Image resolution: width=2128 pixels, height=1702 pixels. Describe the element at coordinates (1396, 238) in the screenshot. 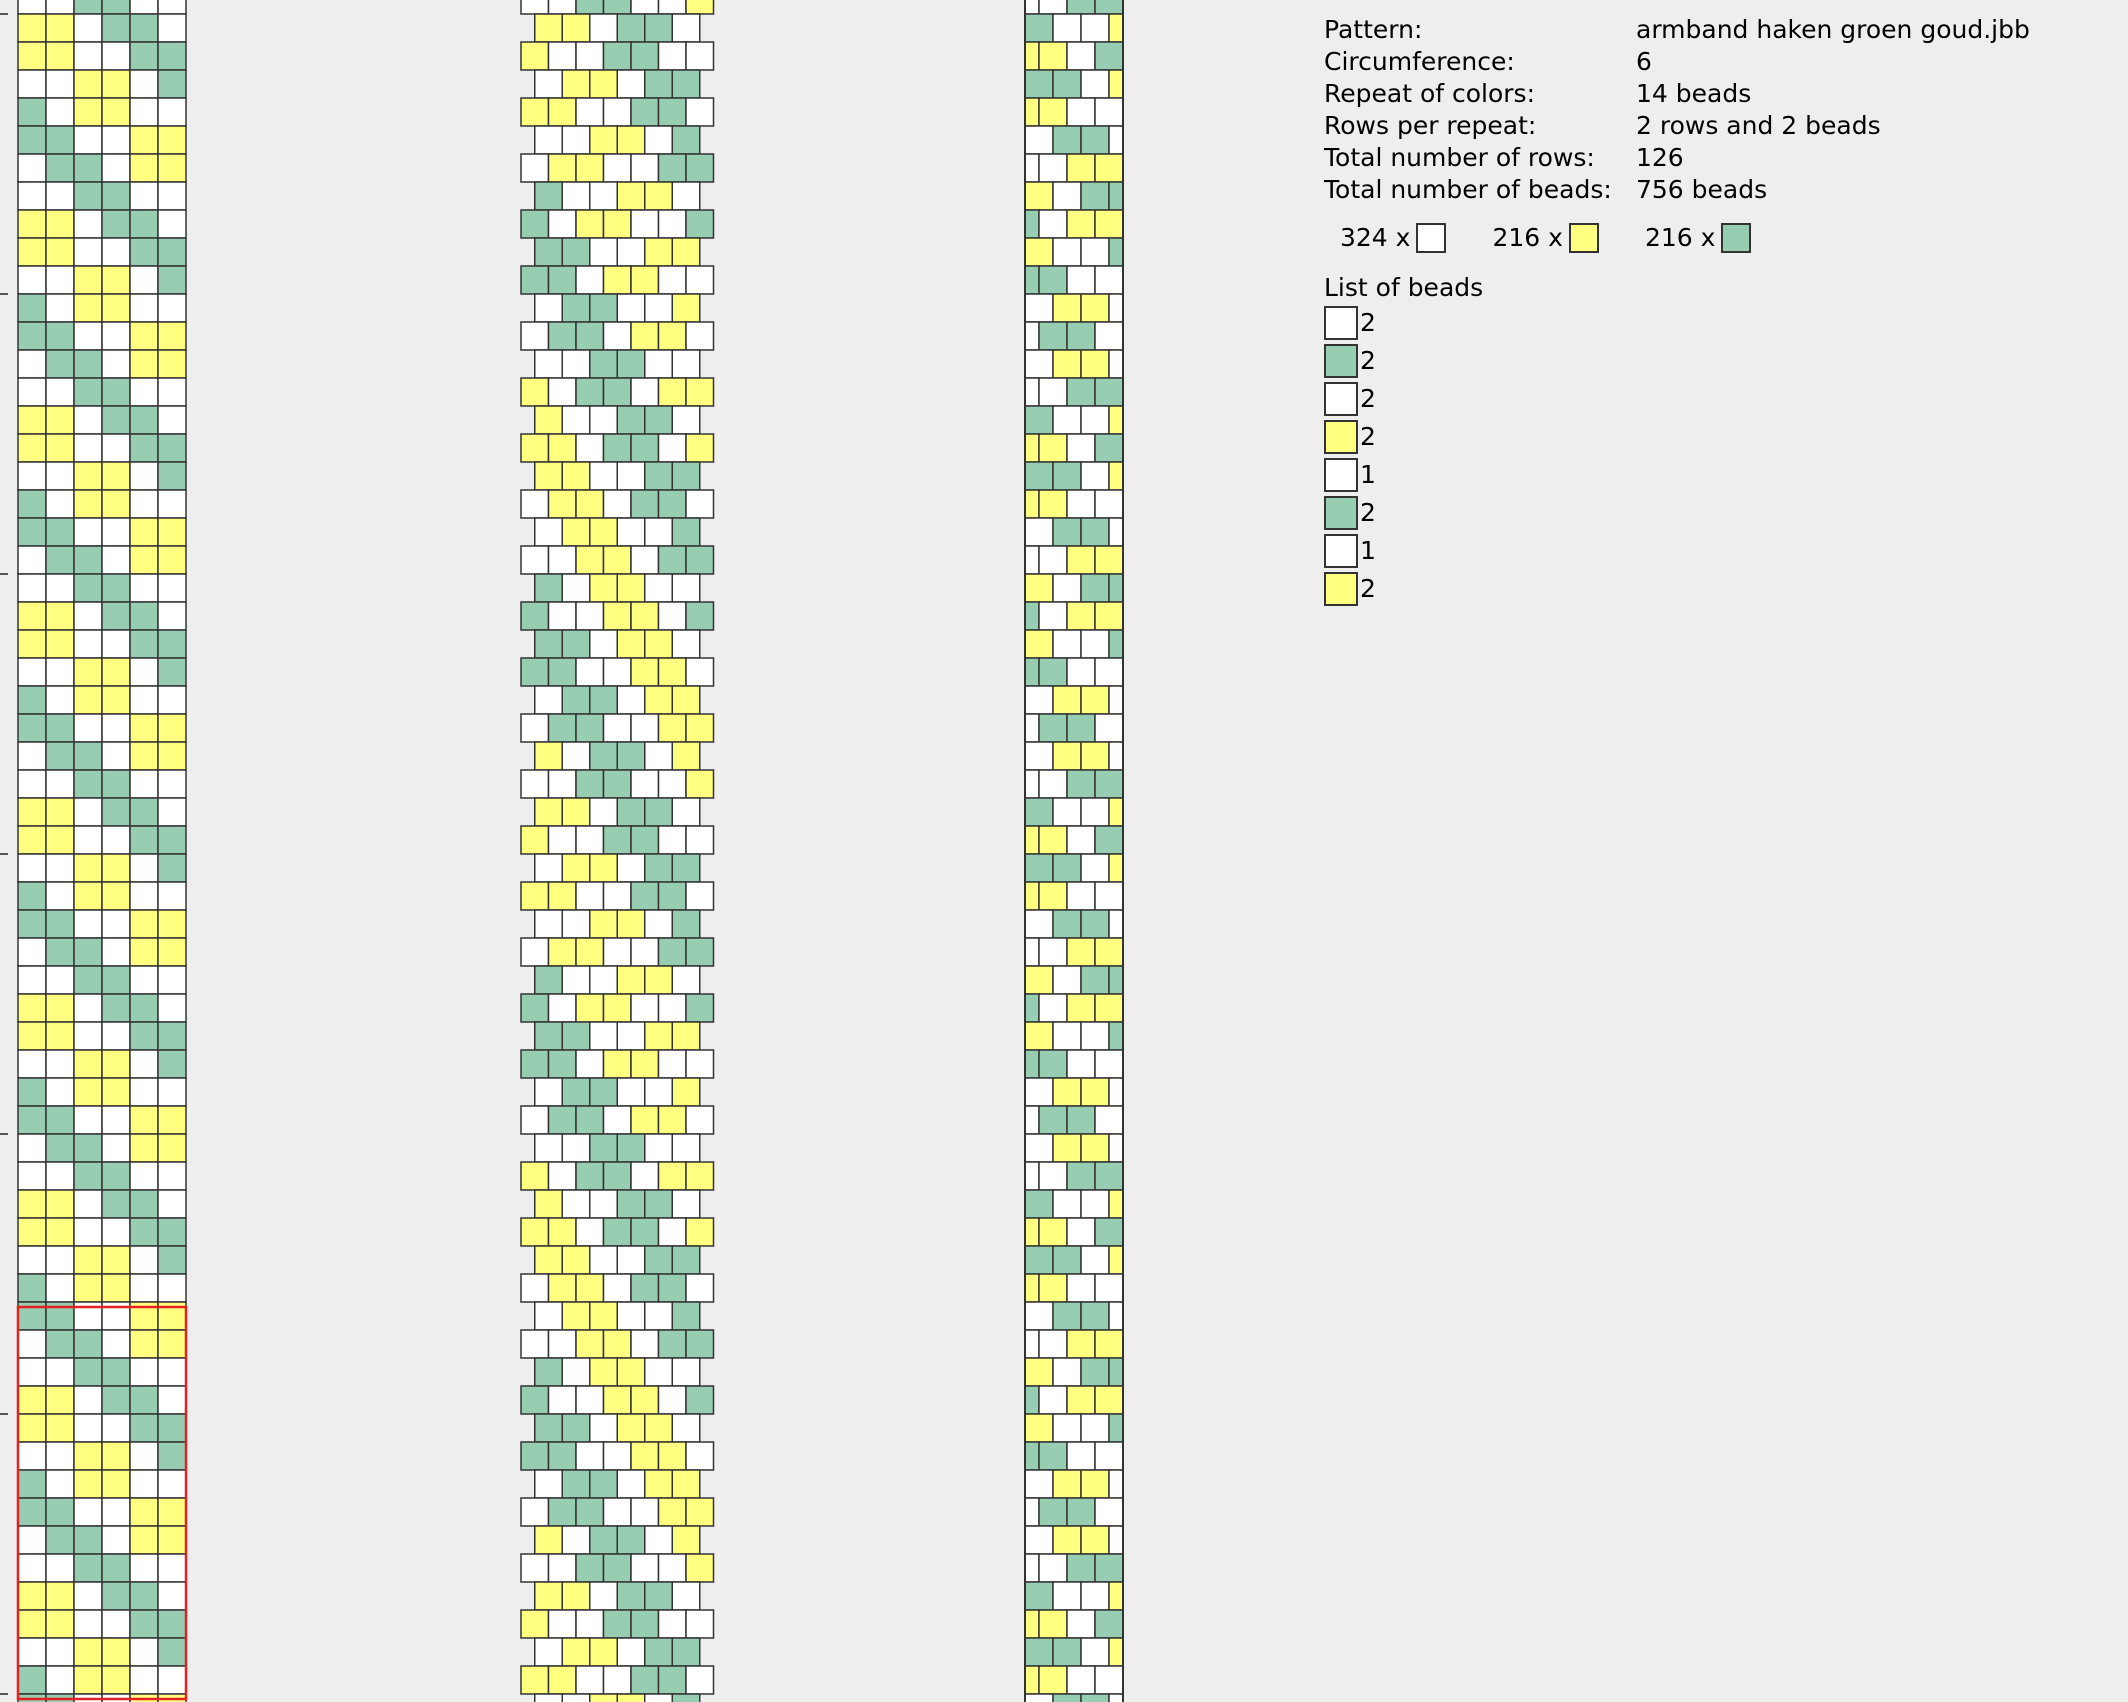

I see `color-count: 324 x` at that location.